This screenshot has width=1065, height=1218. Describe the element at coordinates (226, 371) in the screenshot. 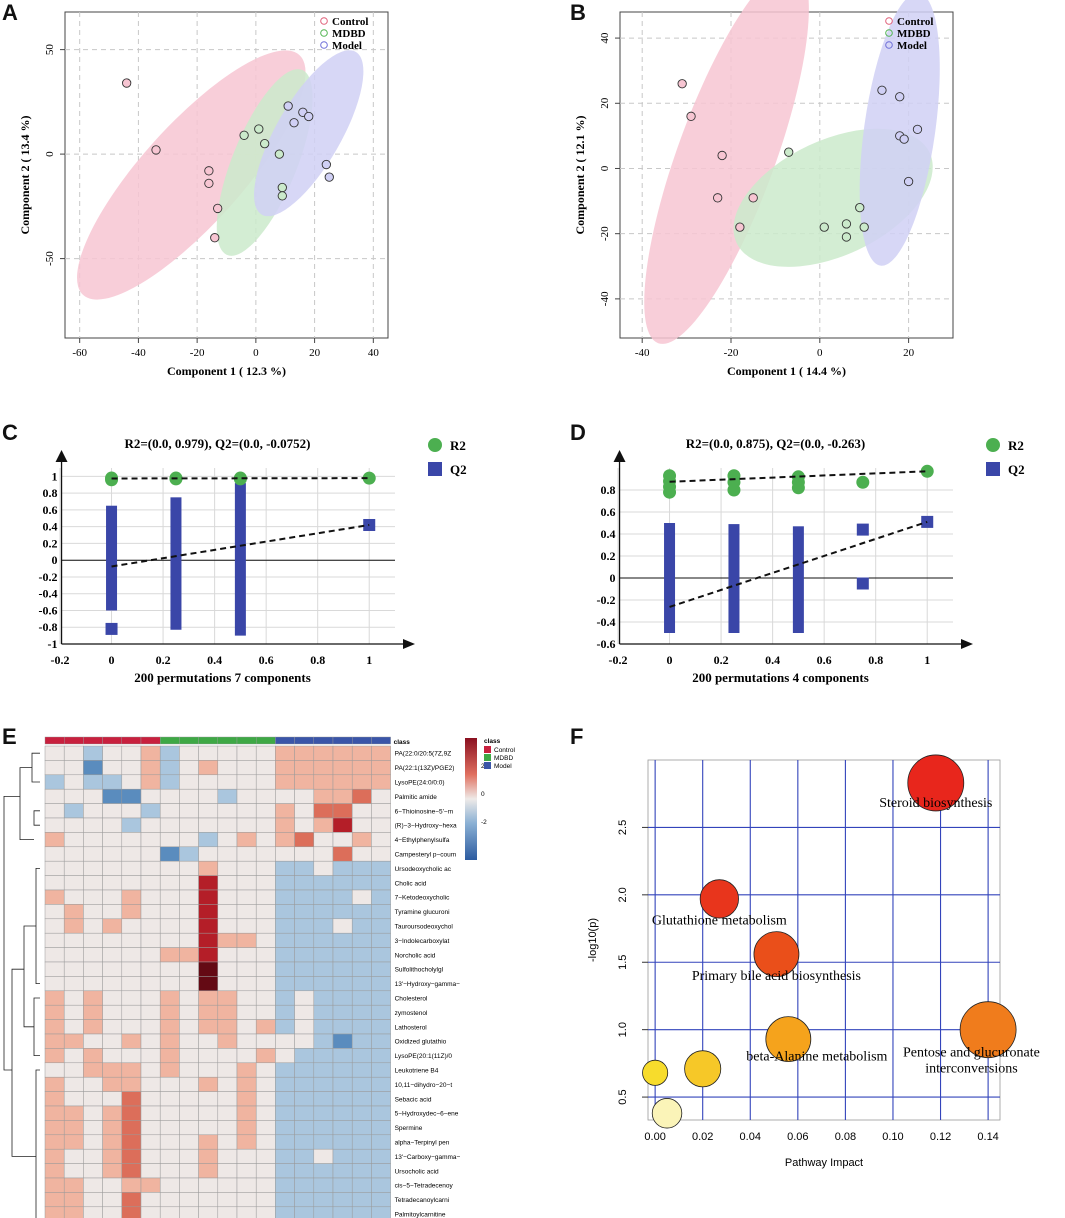

I see `x-axis-label: Component 1 ( 12.3 %)` at that location.